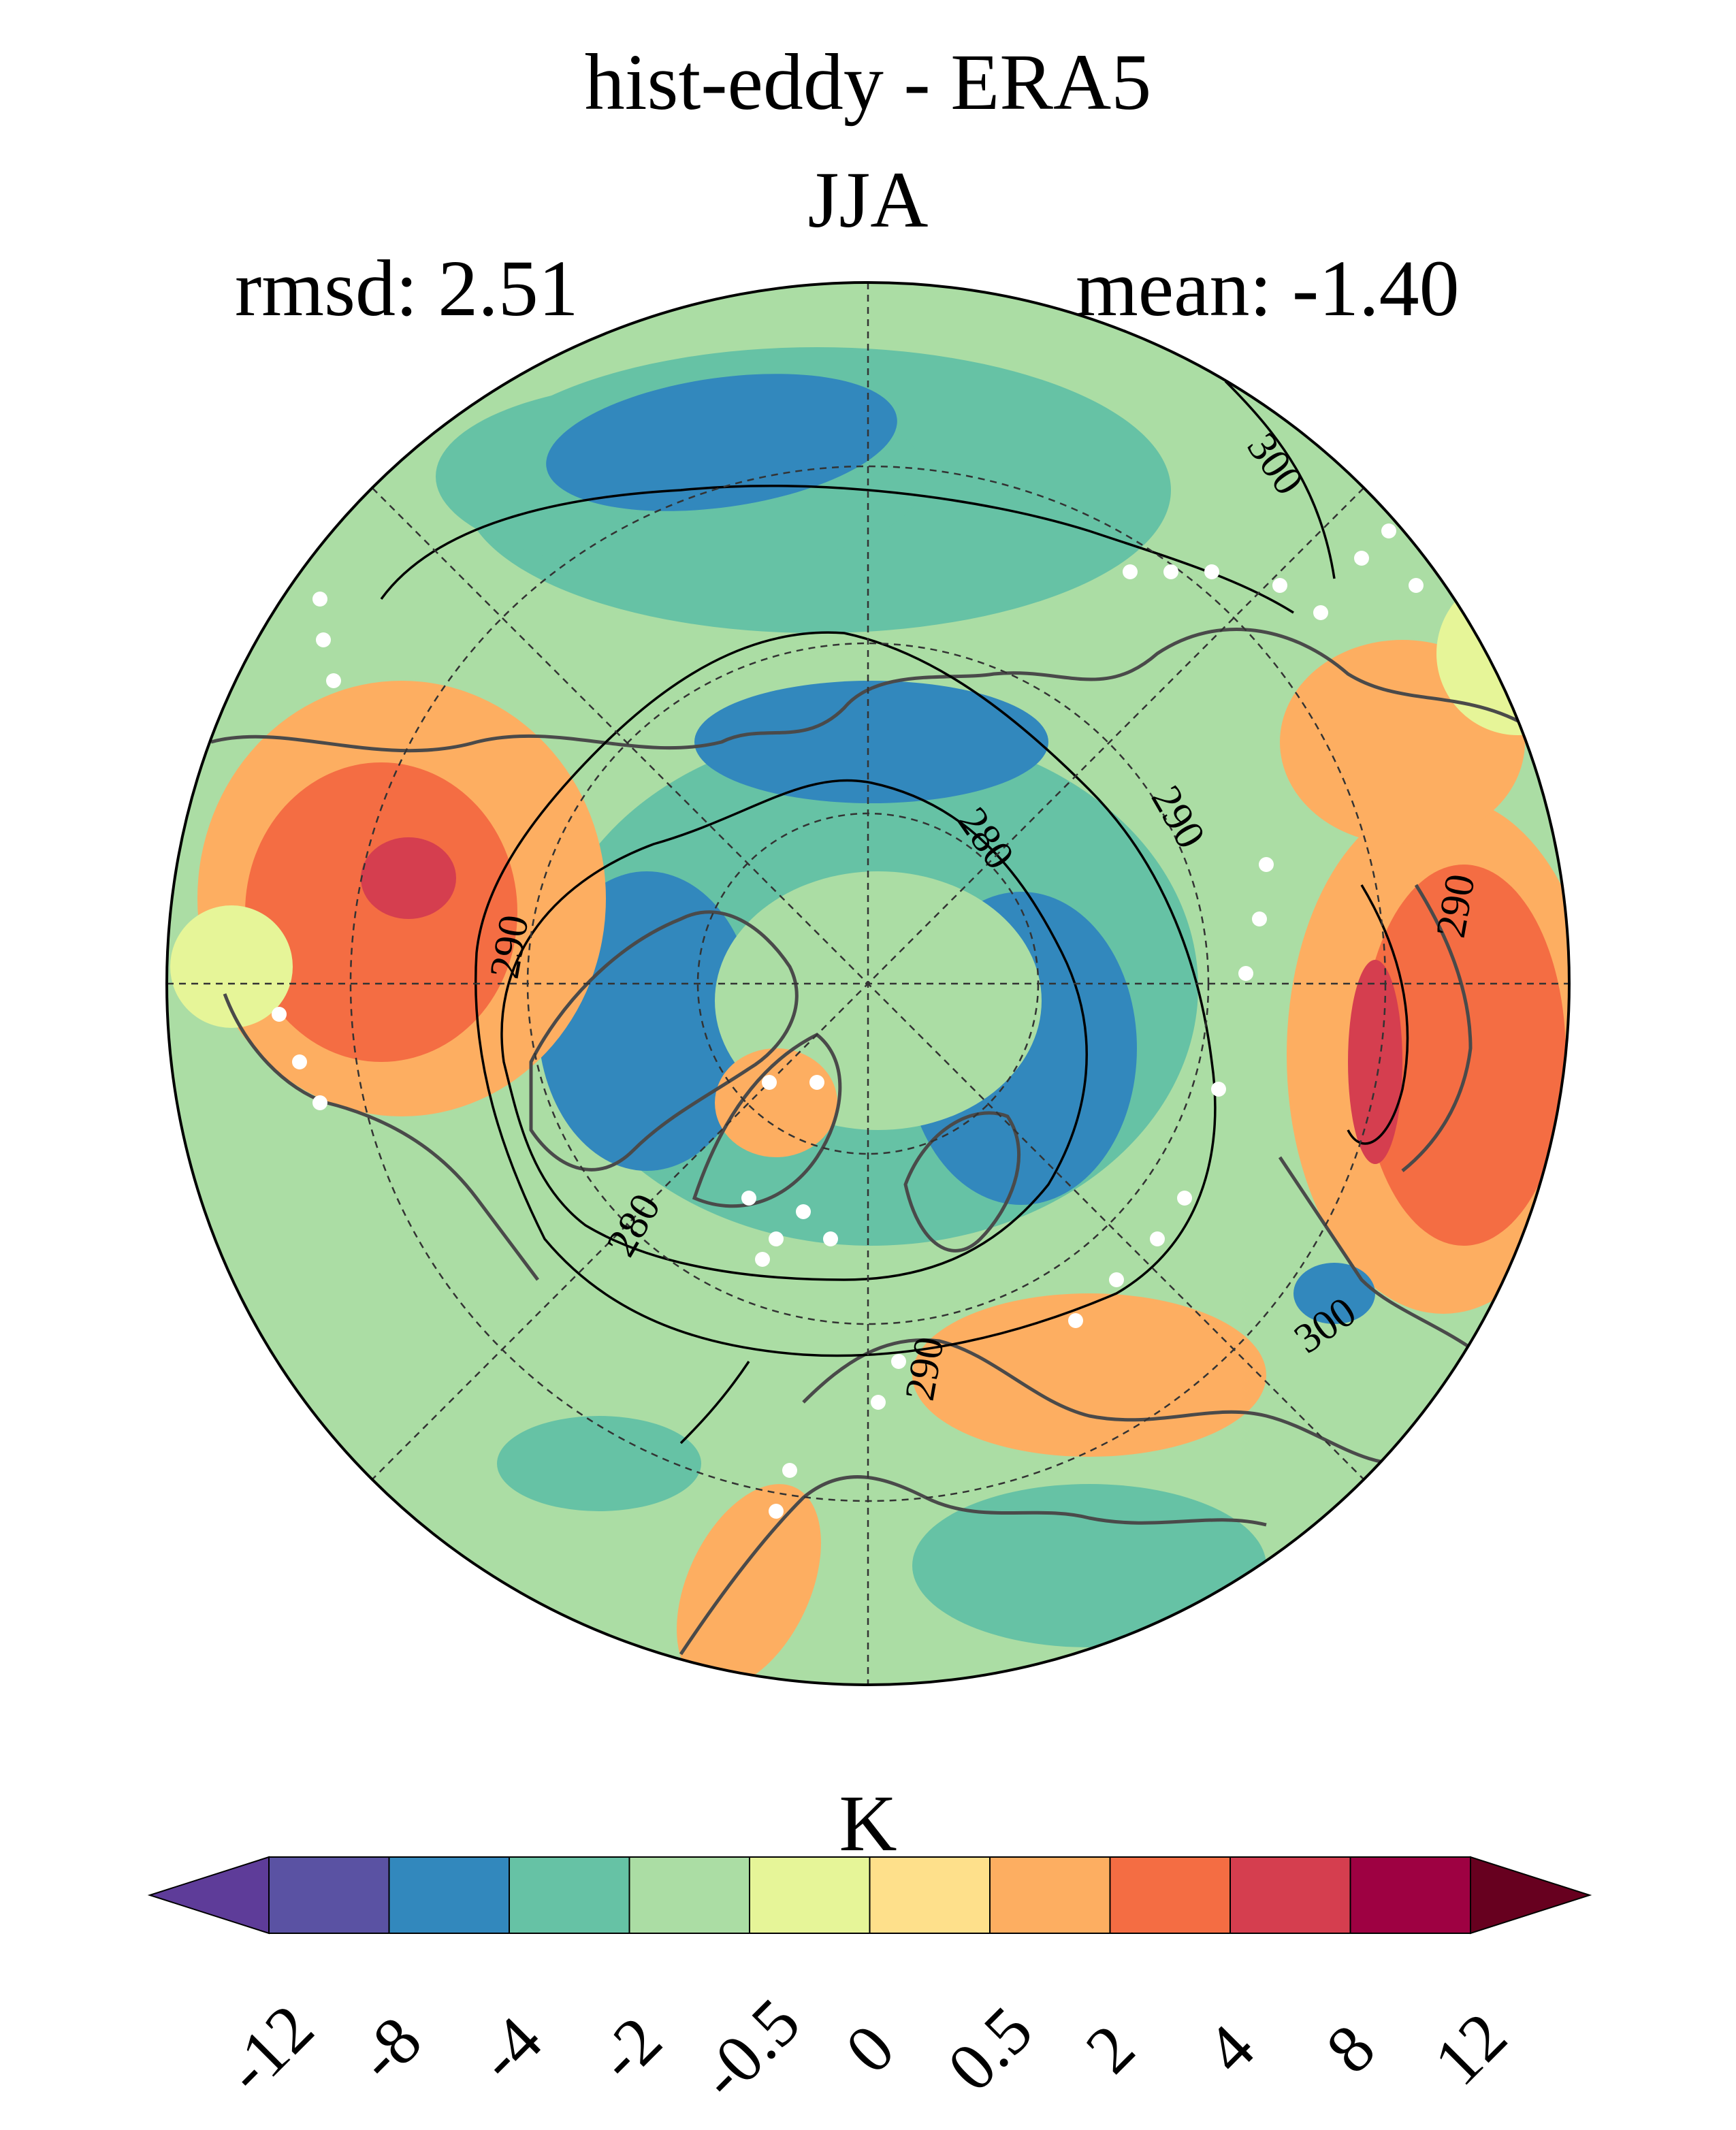 This screenshot has height=2130, width=1736. What do you see at coordinates (208, 1895) in the screenshot?
I see `colorbar-min-arrow` at bounding box center [208, 1895].